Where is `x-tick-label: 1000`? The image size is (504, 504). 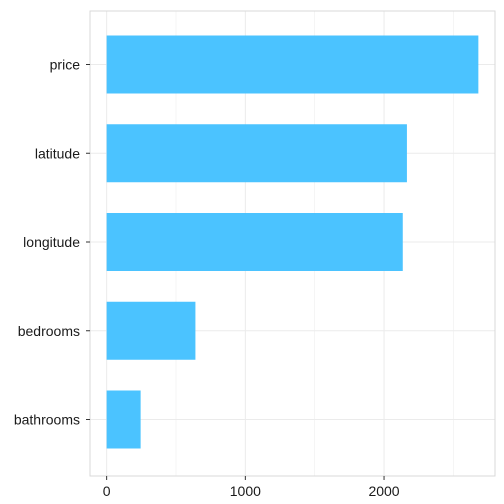
x-tick-label: 1000 is located at coordinates (245, 491).